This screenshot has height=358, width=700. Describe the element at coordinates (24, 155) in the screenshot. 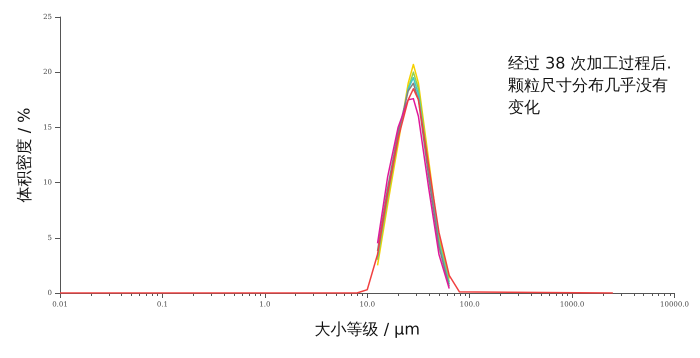

I see `y-axis-title: 体积密度 / %` at that location.